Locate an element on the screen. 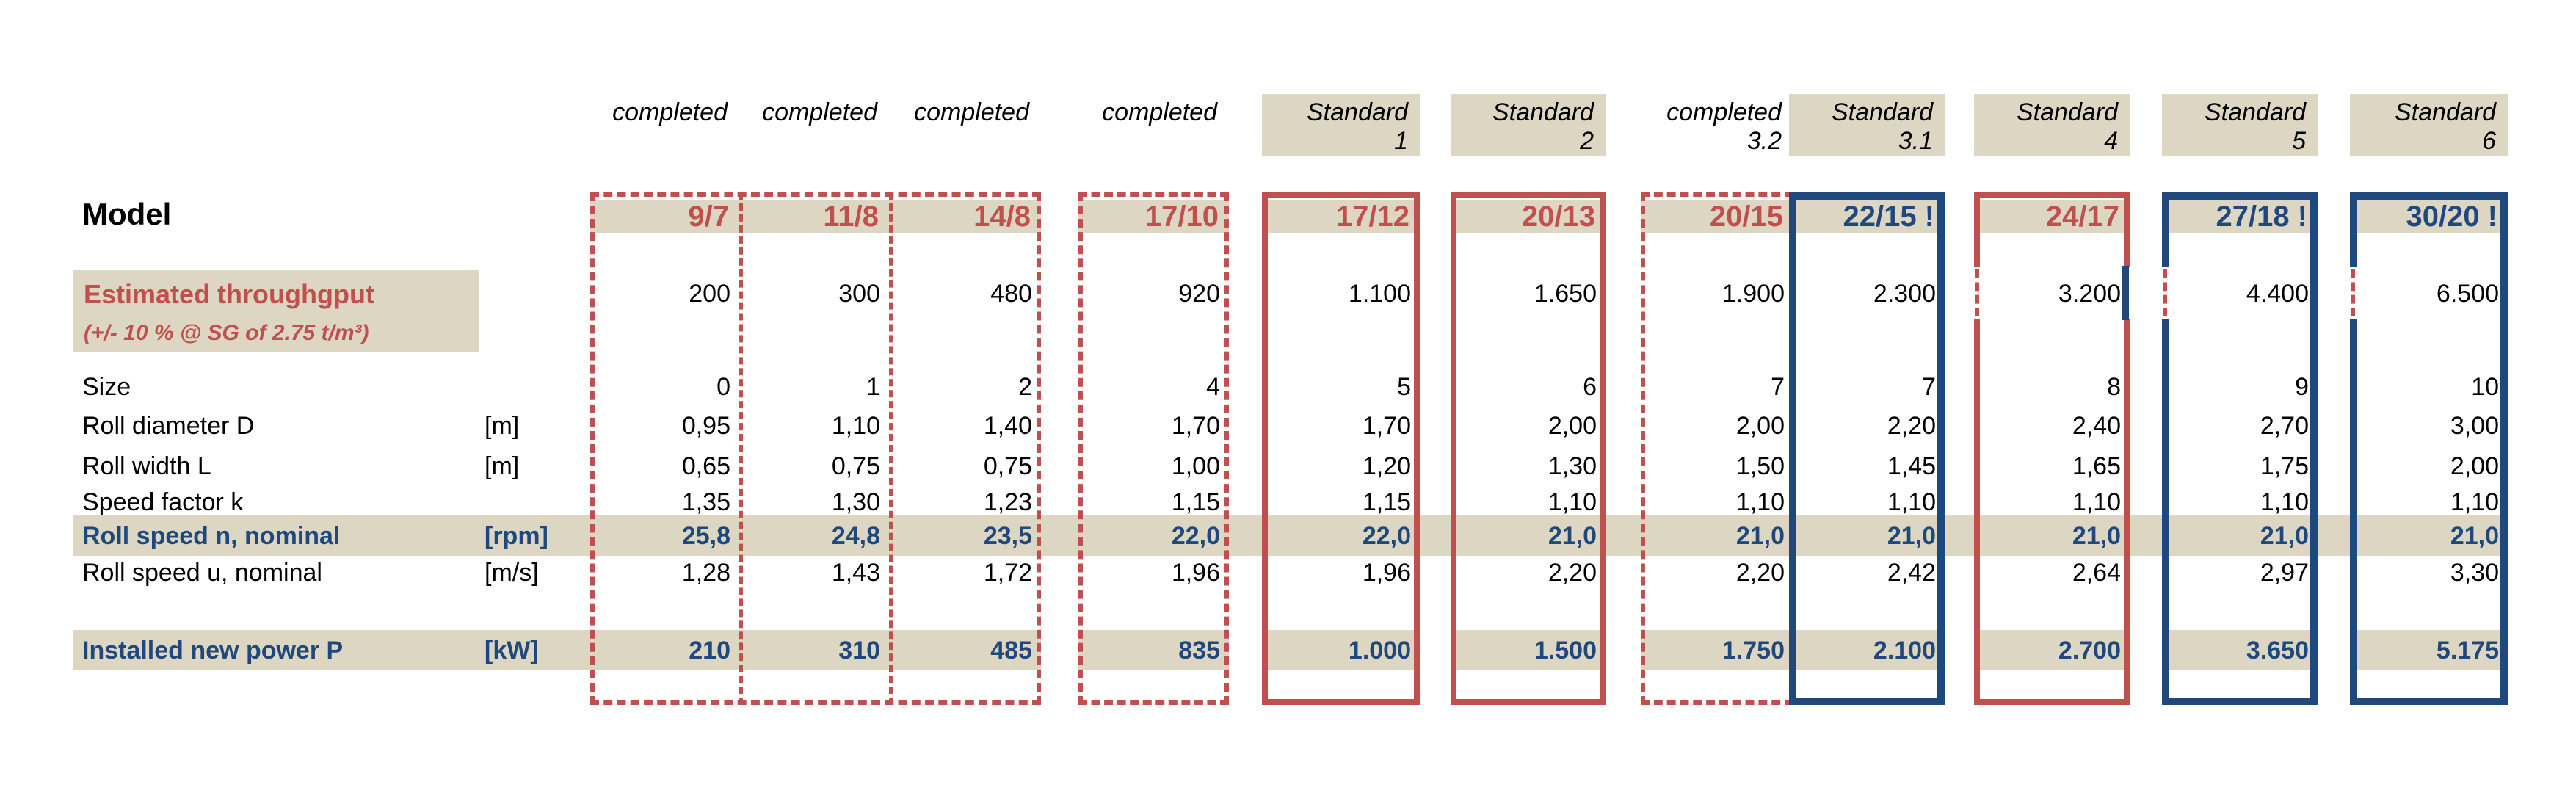 The width and height of the screenshot is (2576, 793). cell-u-24-17: 2,64 is located at coordinates (2097, 573).